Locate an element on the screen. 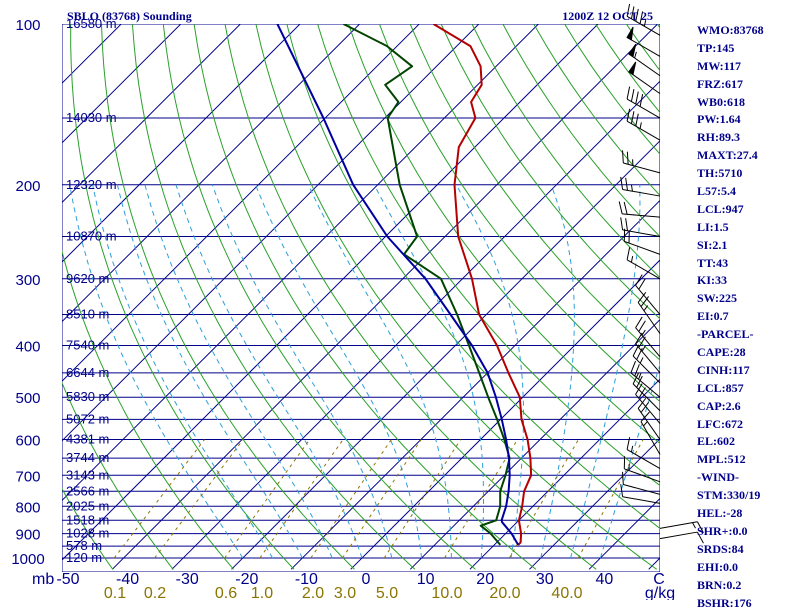  height-label: 9620 m is located at coordinates (87, 278).